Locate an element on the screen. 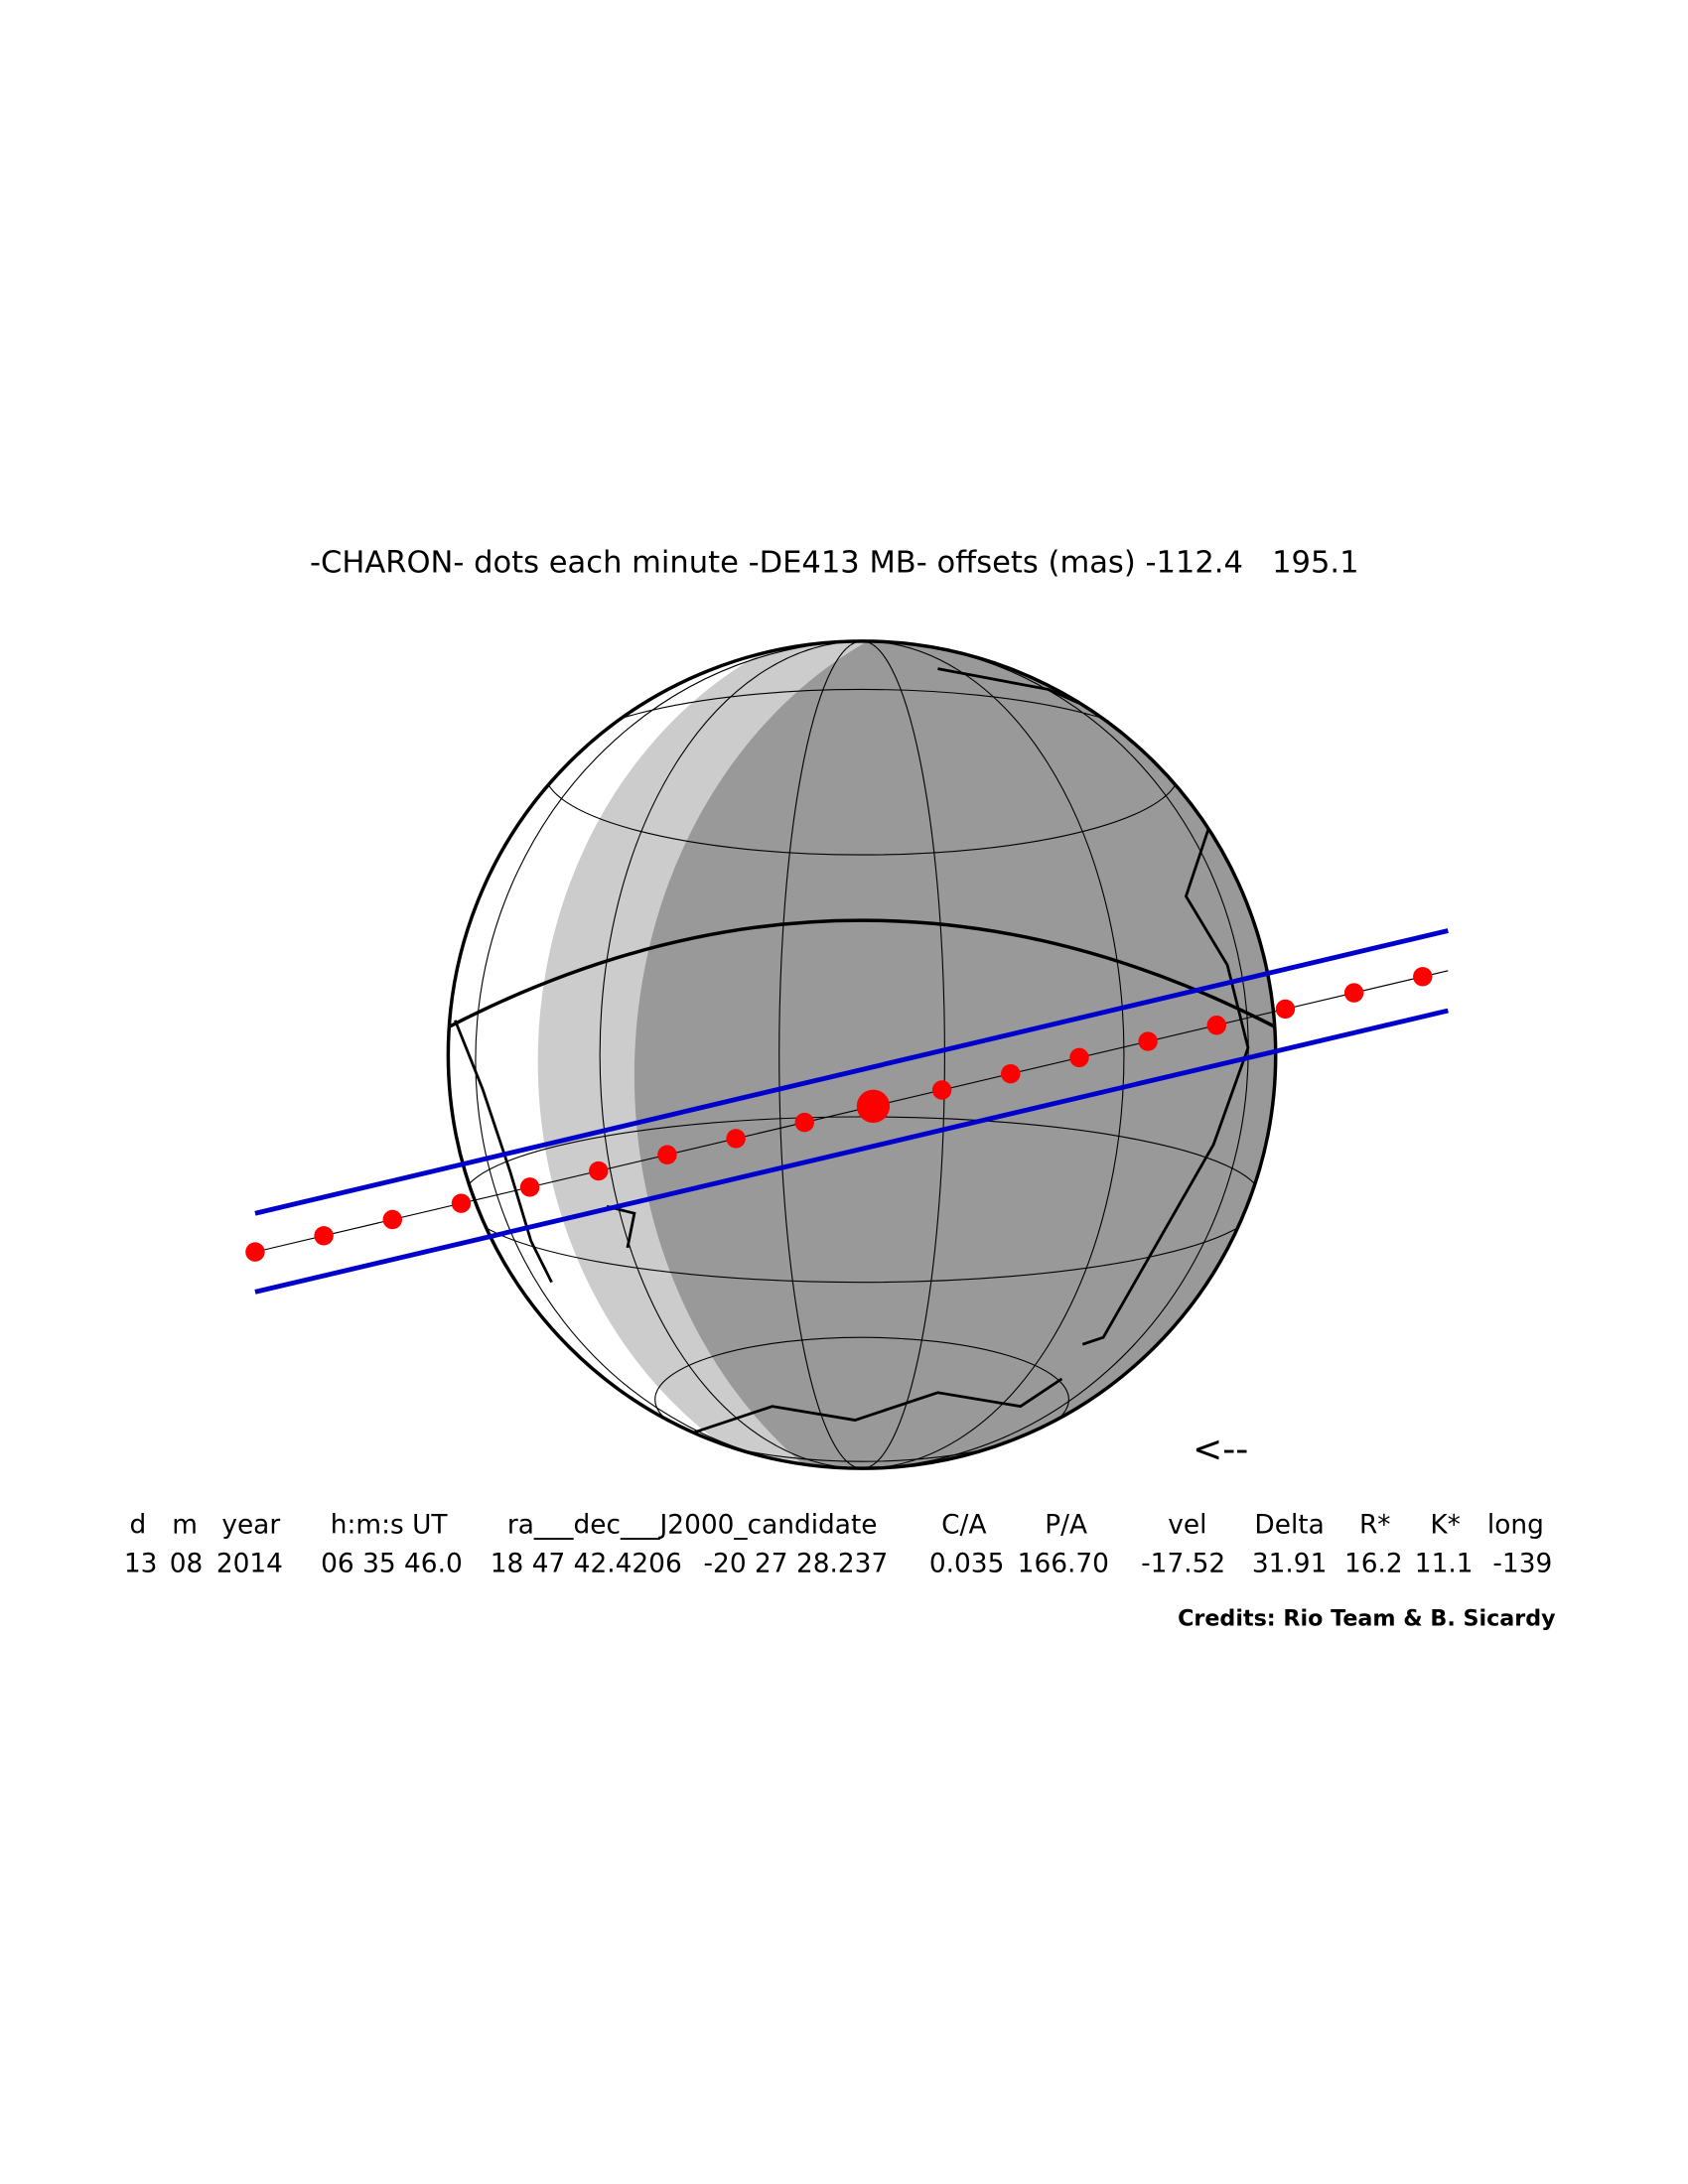 The width and height of the screenshot is (1688, 2184). table-header: long is located at coordinates (1515, 1525).